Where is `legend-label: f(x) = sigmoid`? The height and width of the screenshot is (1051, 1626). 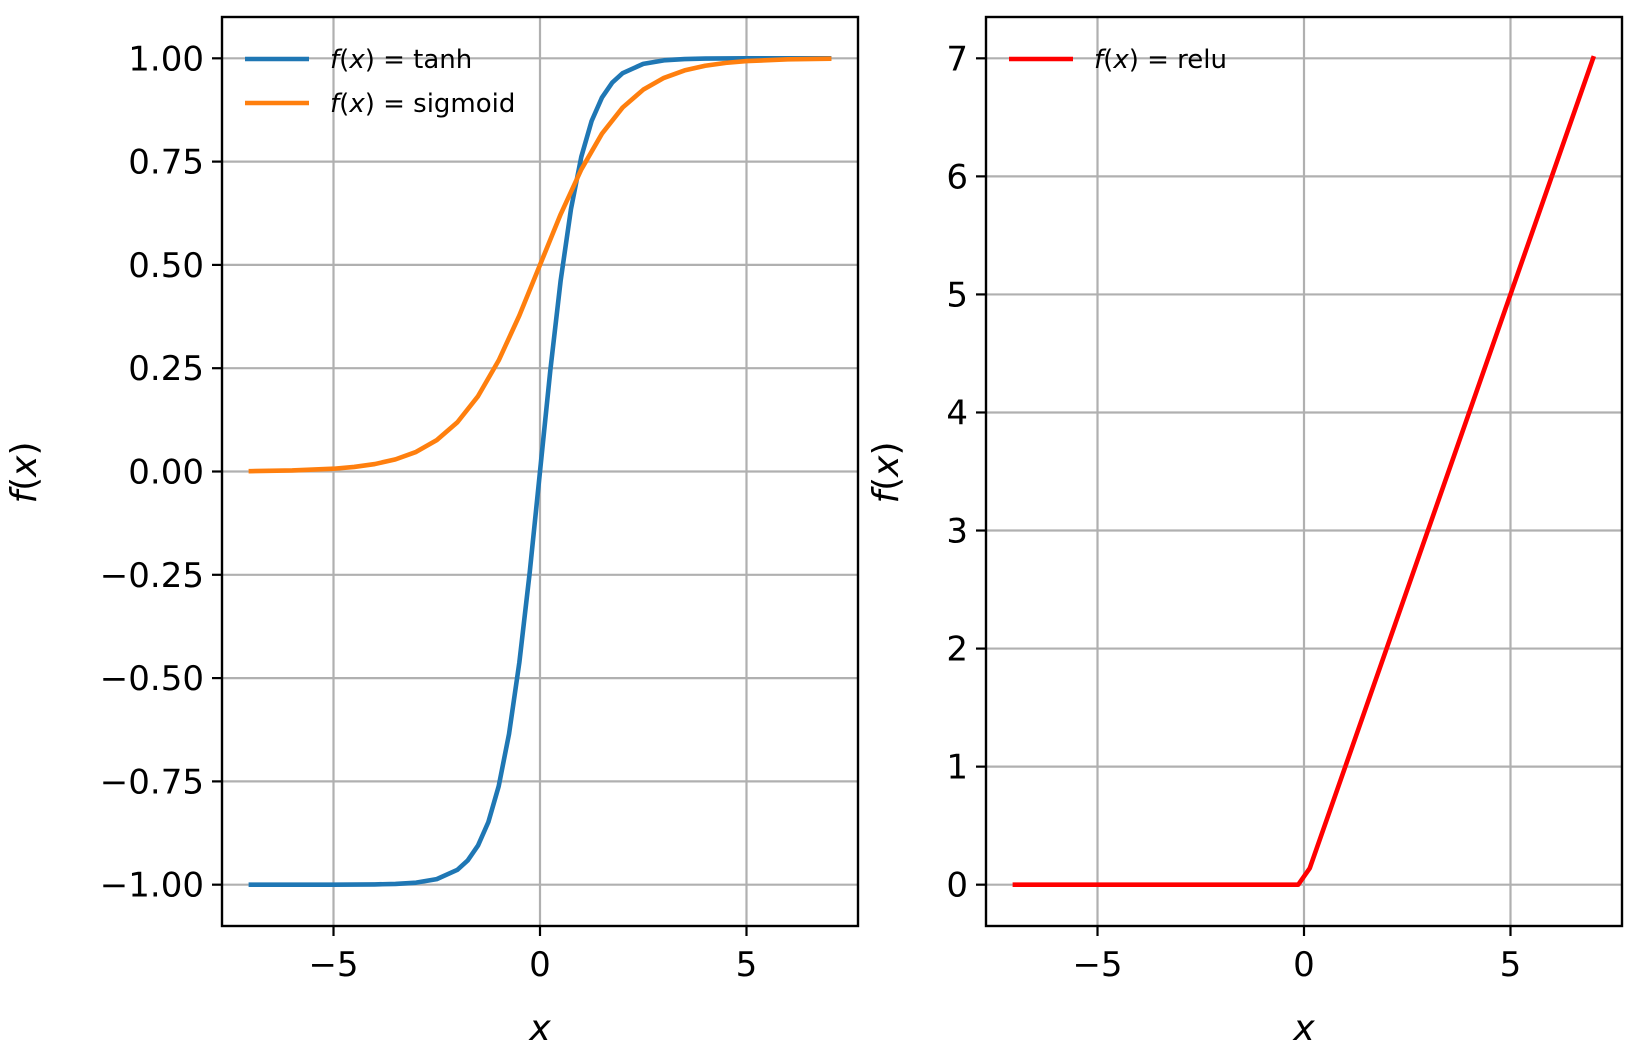
legend-label: f(x) = sigmoid is located at coordinates (422, 104).